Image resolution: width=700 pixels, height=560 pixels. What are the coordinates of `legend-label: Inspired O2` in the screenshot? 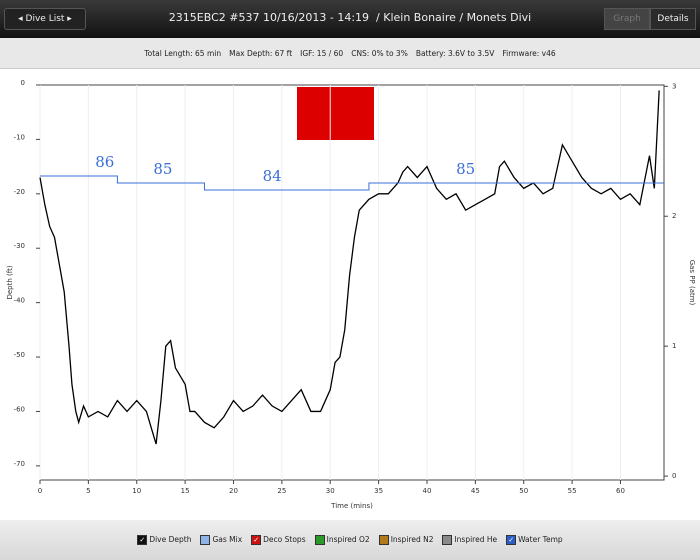 It's located at (348, 539).